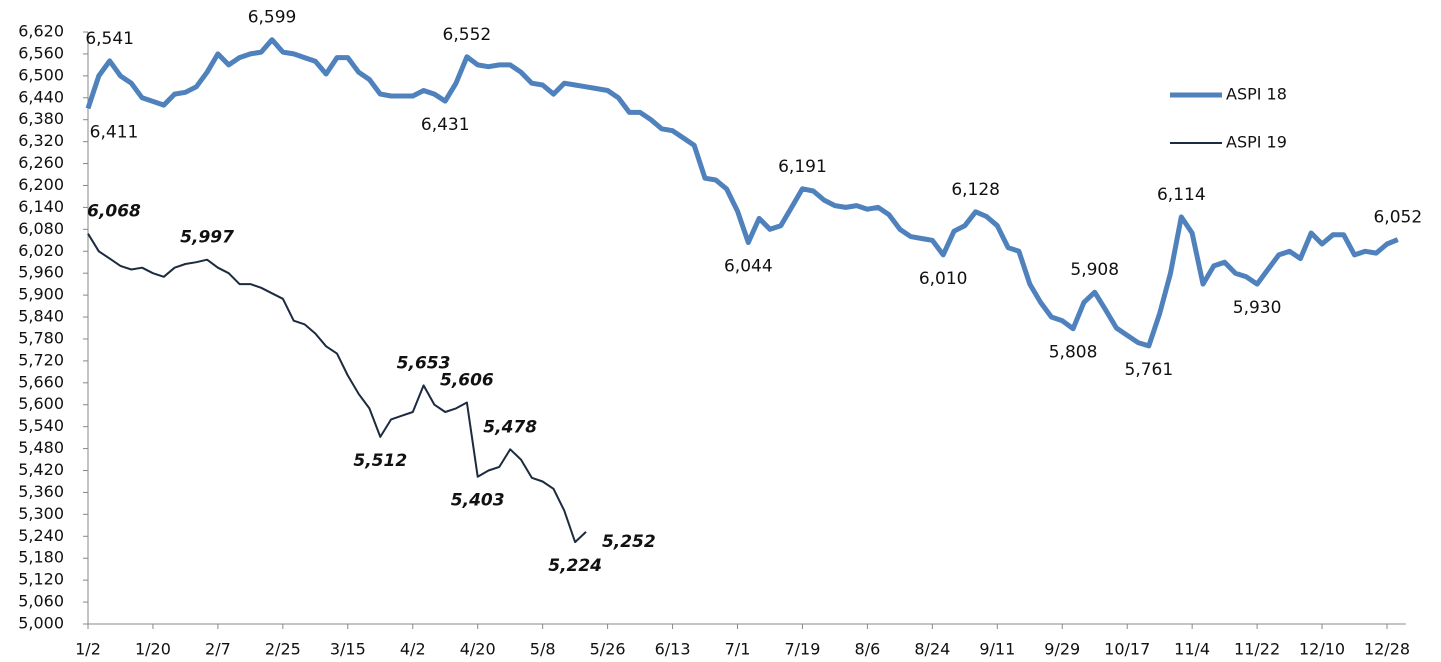 The width and height of the screenshot is (1441, 662). I want to click on x-tick-label: 8/24, so click(932, 649).